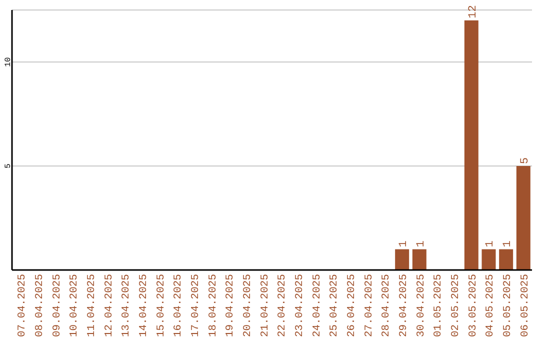 Image resolution: width=540 pixels, height=340 pixels. I want to click on x-tick-label: 03.05.2025, so click(473, 306).